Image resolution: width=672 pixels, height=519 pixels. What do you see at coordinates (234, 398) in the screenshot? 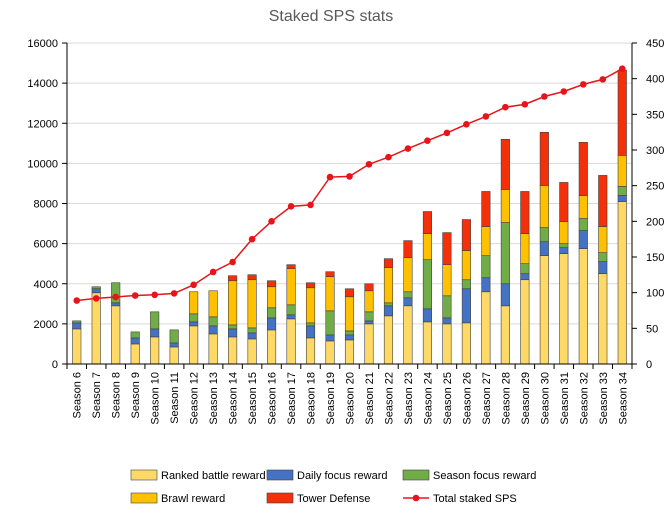
I see `x-tick-label: Season 14` at bounding box center [234, 398].